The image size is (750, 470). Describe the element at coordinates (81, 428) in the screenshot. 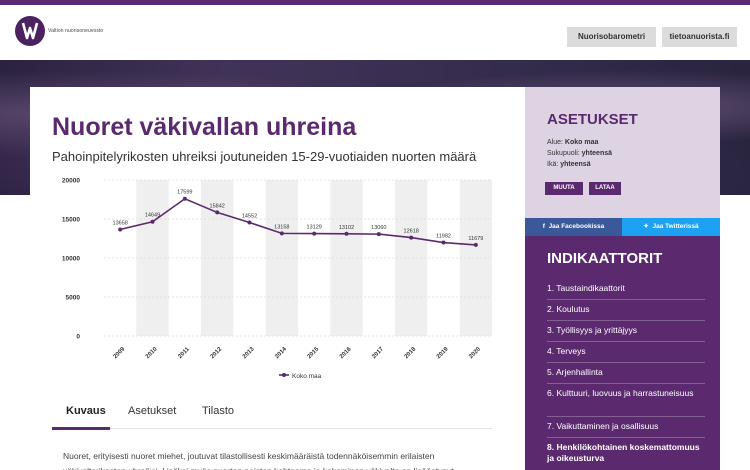

I see `active-tab-indicator` at that location.